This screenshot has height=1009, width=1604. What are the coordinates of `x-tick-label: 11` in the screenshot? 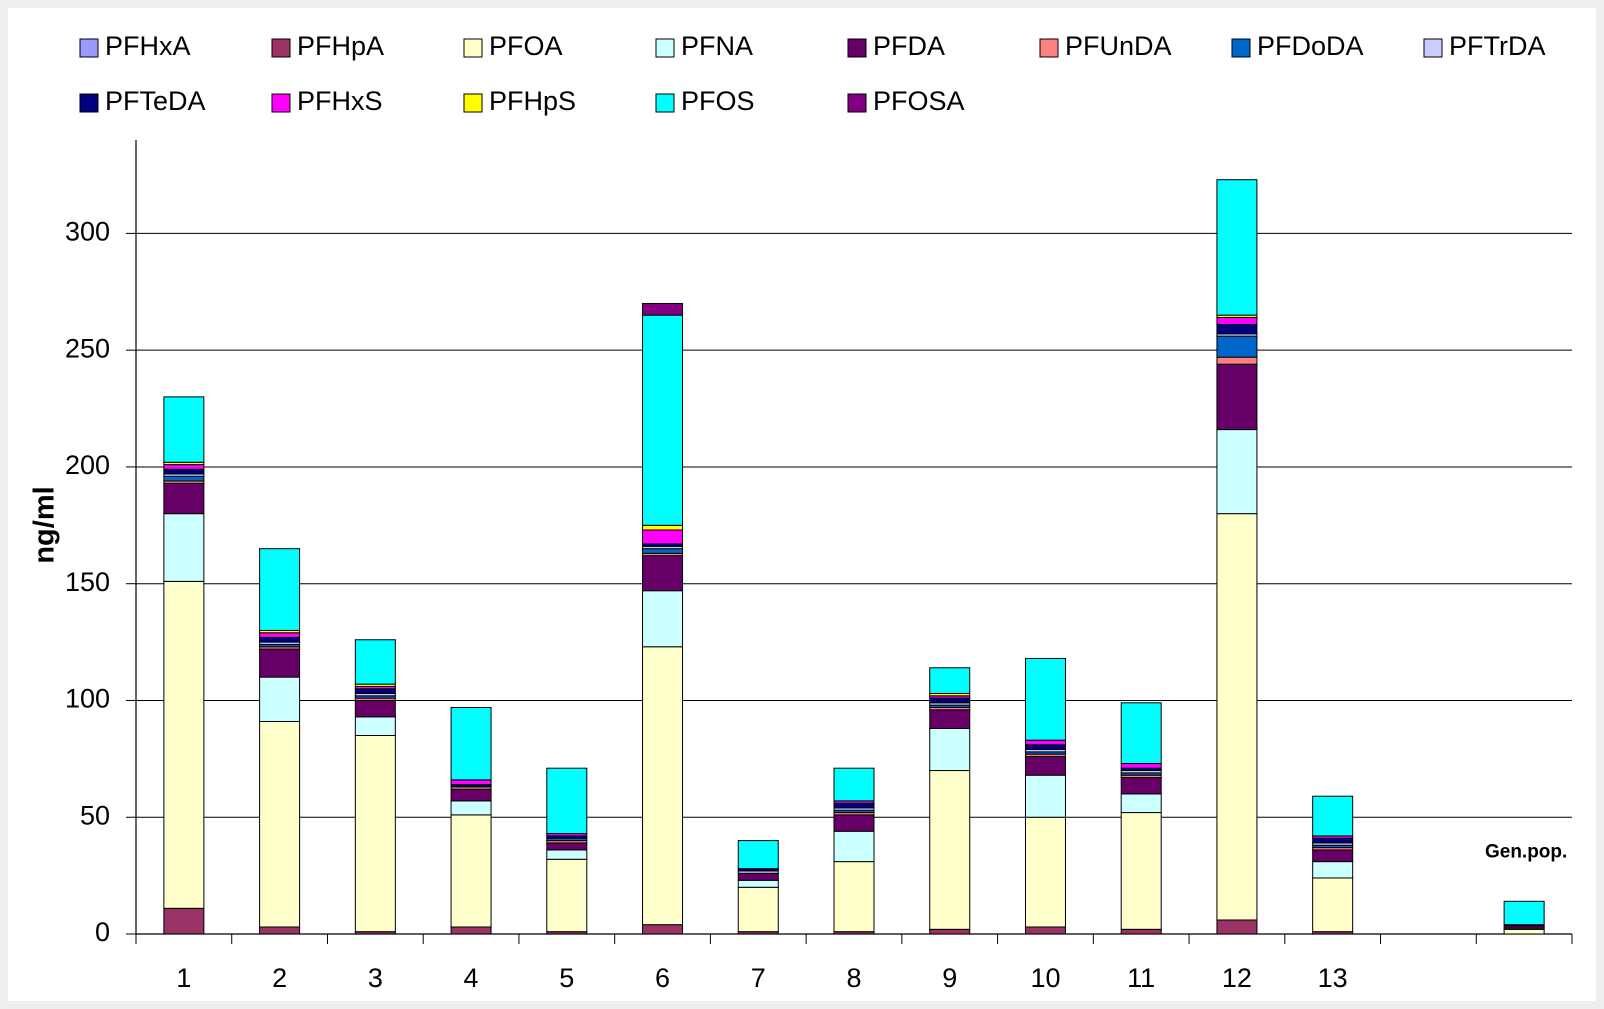 It's located at (1141, 978).